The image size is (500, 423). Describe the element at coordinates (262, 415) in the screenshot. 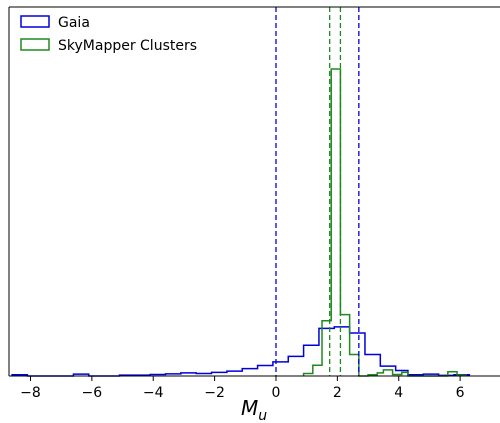

I see `x-axis-label-subscript: u` at that location.